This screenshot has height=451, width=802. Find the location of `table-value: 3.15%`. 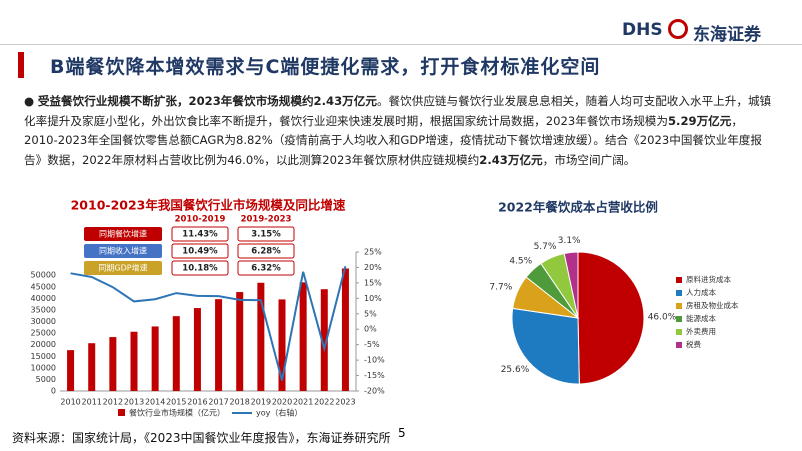

table-value: 3.15% is located at coordinates (266, 235).